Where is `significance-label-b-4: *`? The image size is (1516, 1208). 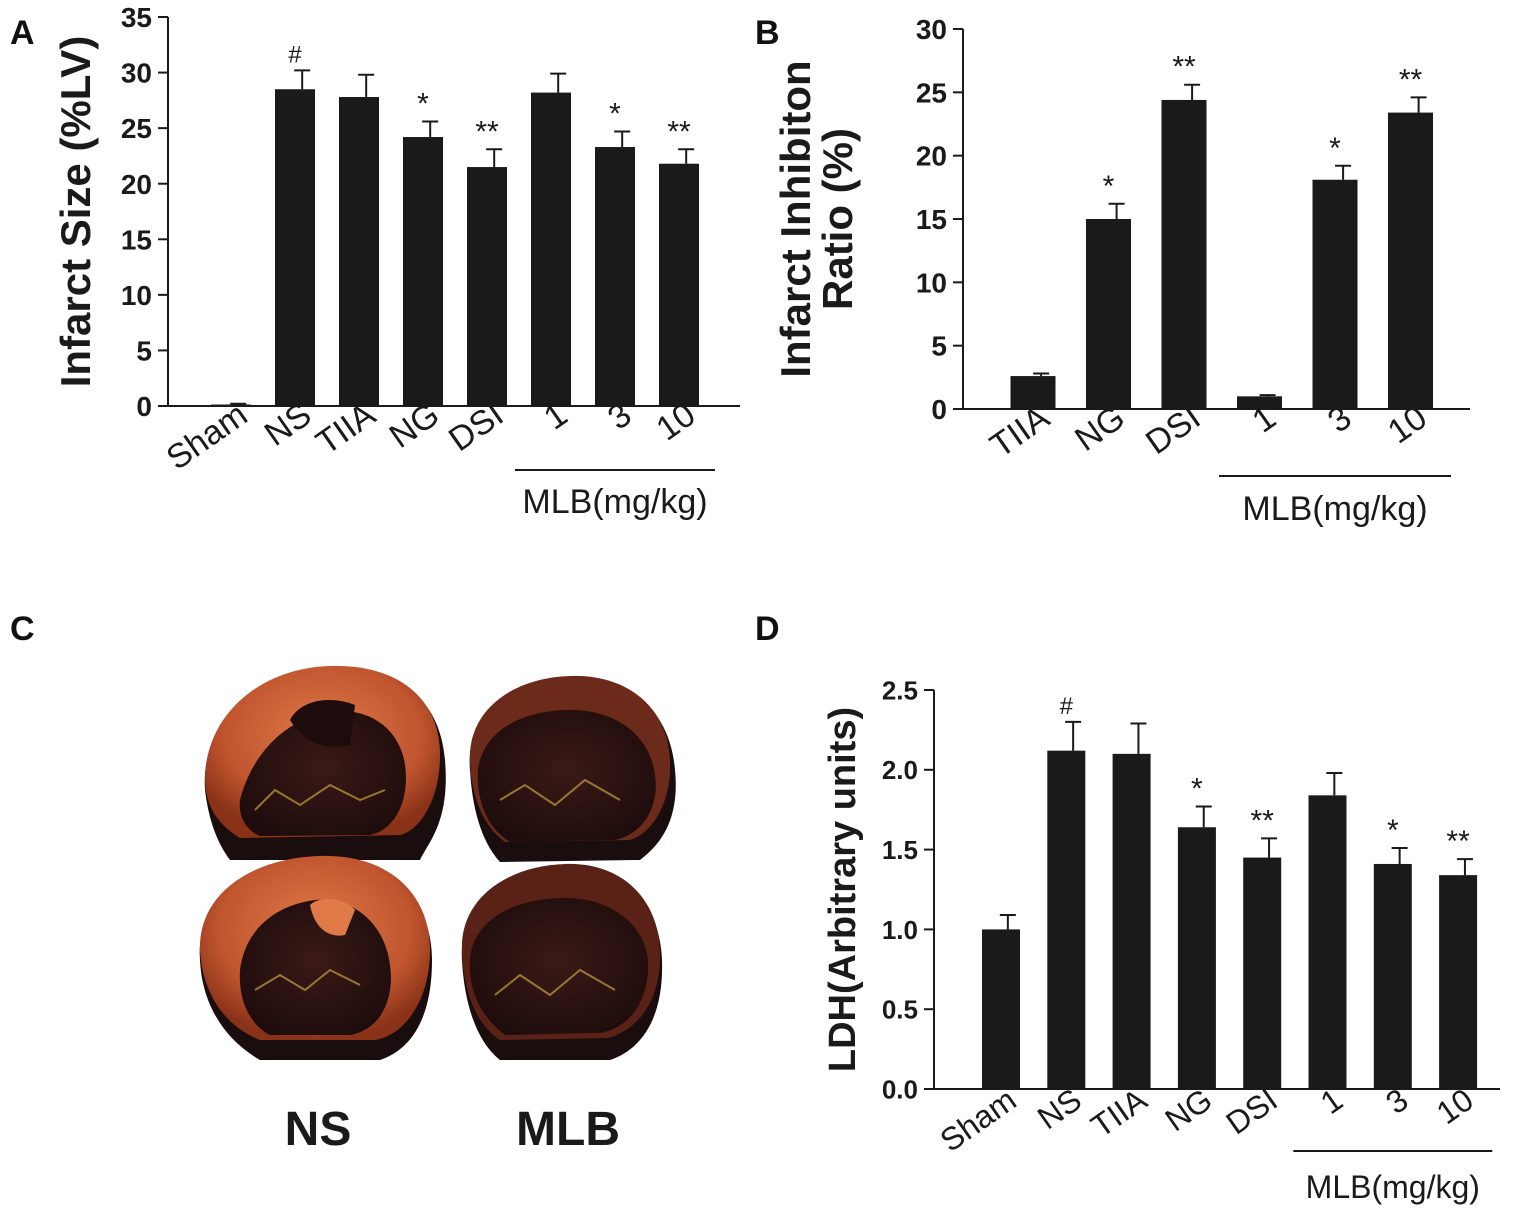 significance-label-b-4: * is located at coordinates (1335, 148).